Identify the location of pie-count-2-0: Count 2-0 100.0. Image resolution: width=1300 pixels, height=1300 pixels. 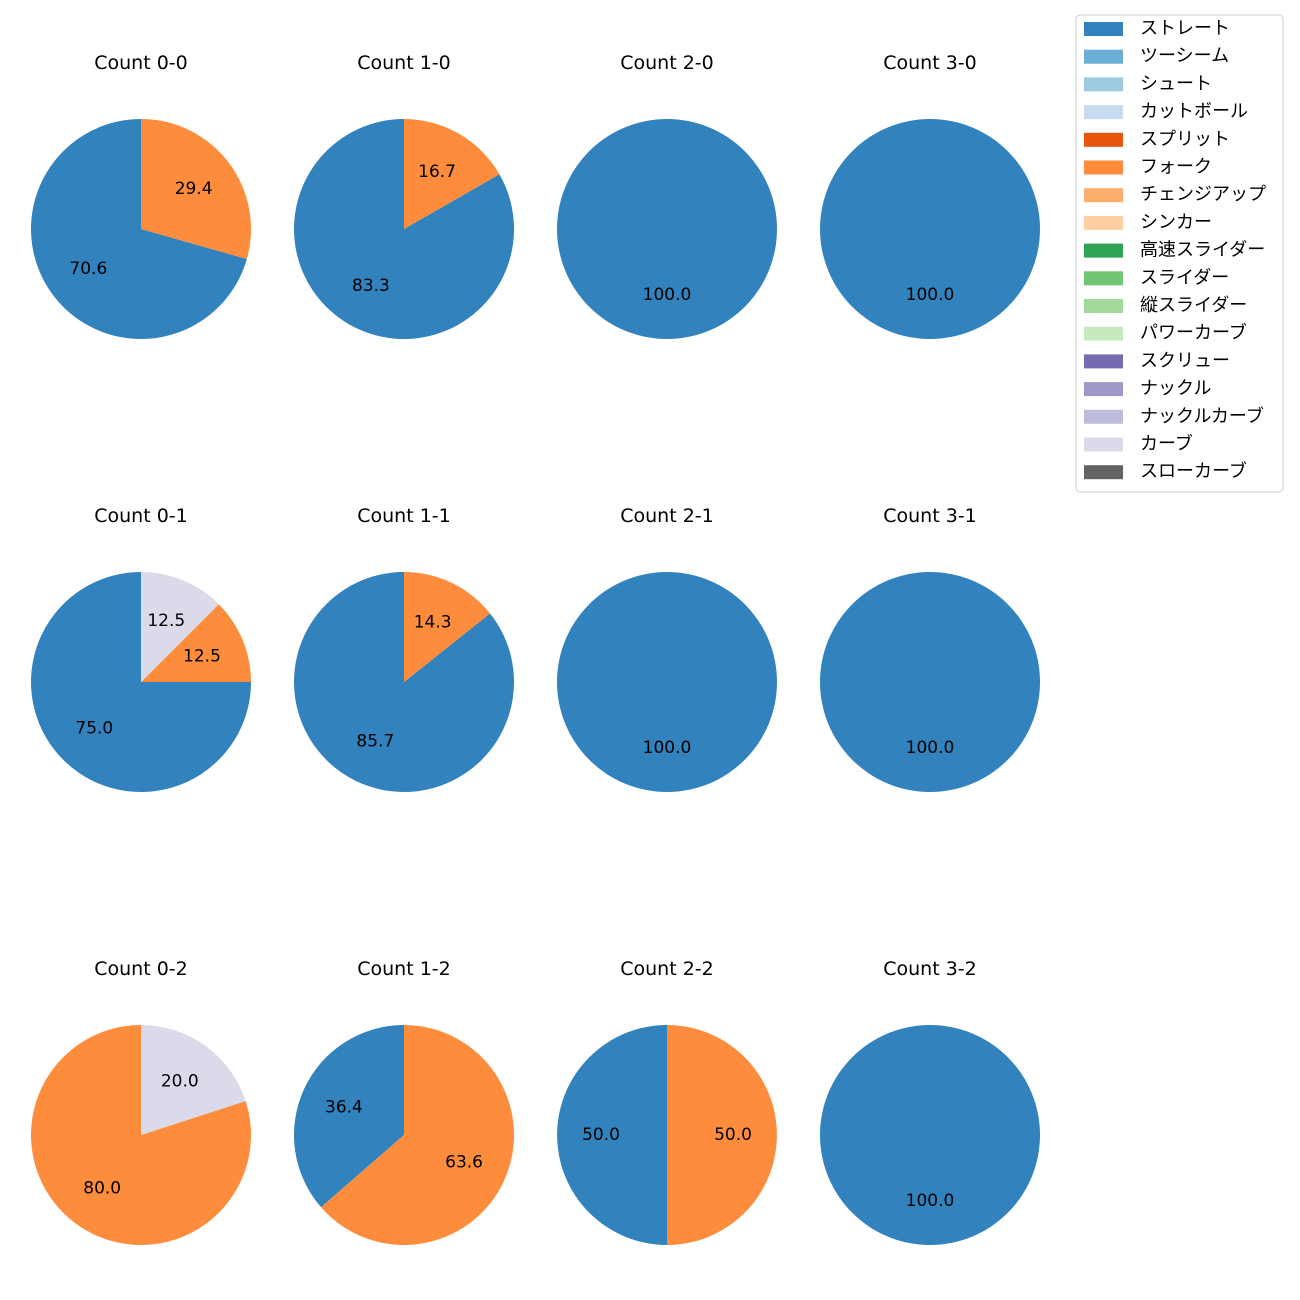
(667, 195).